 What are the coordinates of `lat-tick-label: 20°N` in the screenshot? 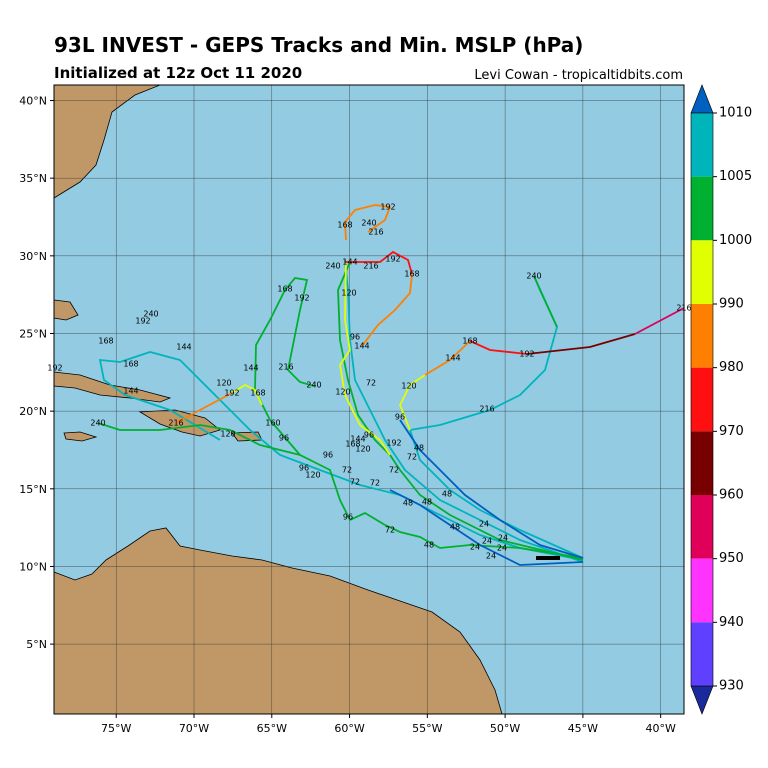 It's located at (33, 411).